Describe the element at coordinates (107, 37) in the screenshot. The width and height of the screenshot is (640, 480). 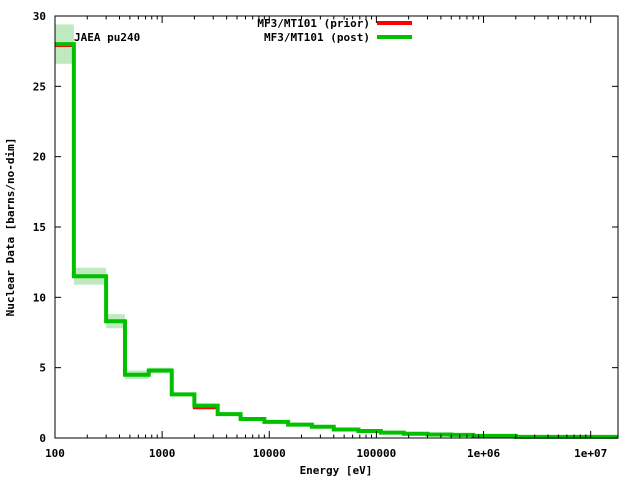
I see `annotation-label: JAEA pu240` at that location.